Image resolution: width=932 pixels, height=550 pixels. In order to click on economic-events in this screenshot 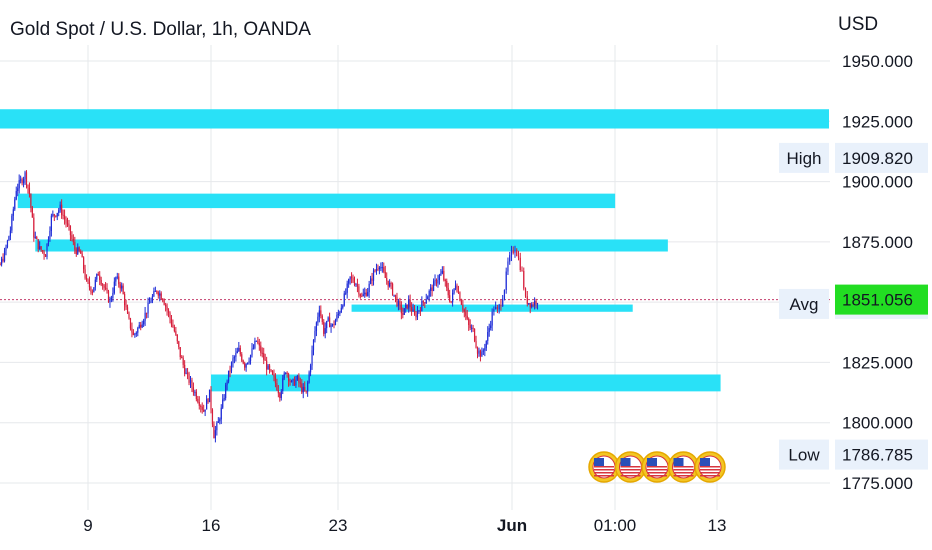, I will do `click(657, 467)`.